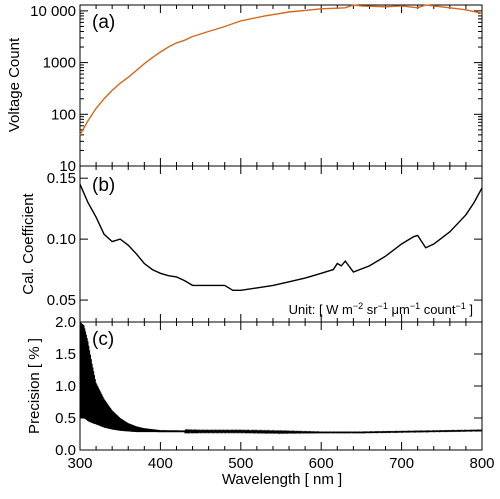  Describe the element at coordinates (358, 306) in the screenshot. I see `unit-sup-1: −2` at that location.